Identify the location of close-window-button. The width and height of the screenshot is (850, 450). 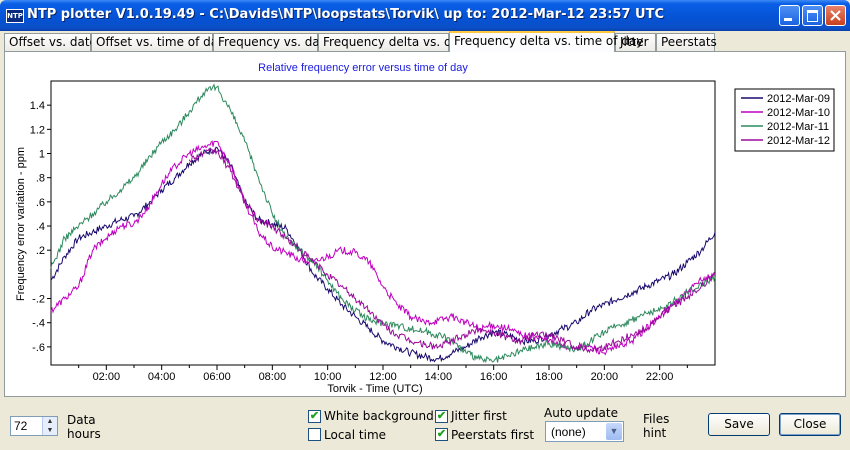
(835, 15).